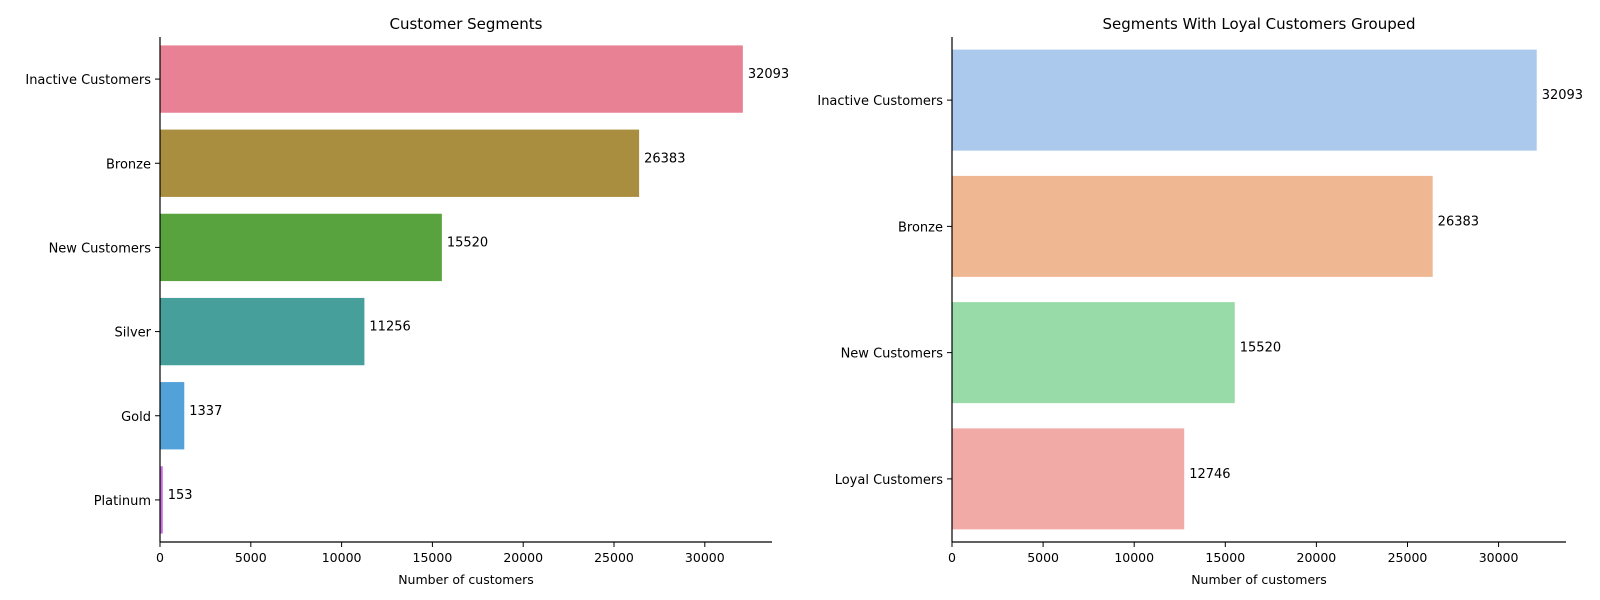 The width and height of the screenshot is (1600, 600). Describe the element at coordinates (122, 501) in the screenshot. I see `y-tick-label: Platinum` at that location.